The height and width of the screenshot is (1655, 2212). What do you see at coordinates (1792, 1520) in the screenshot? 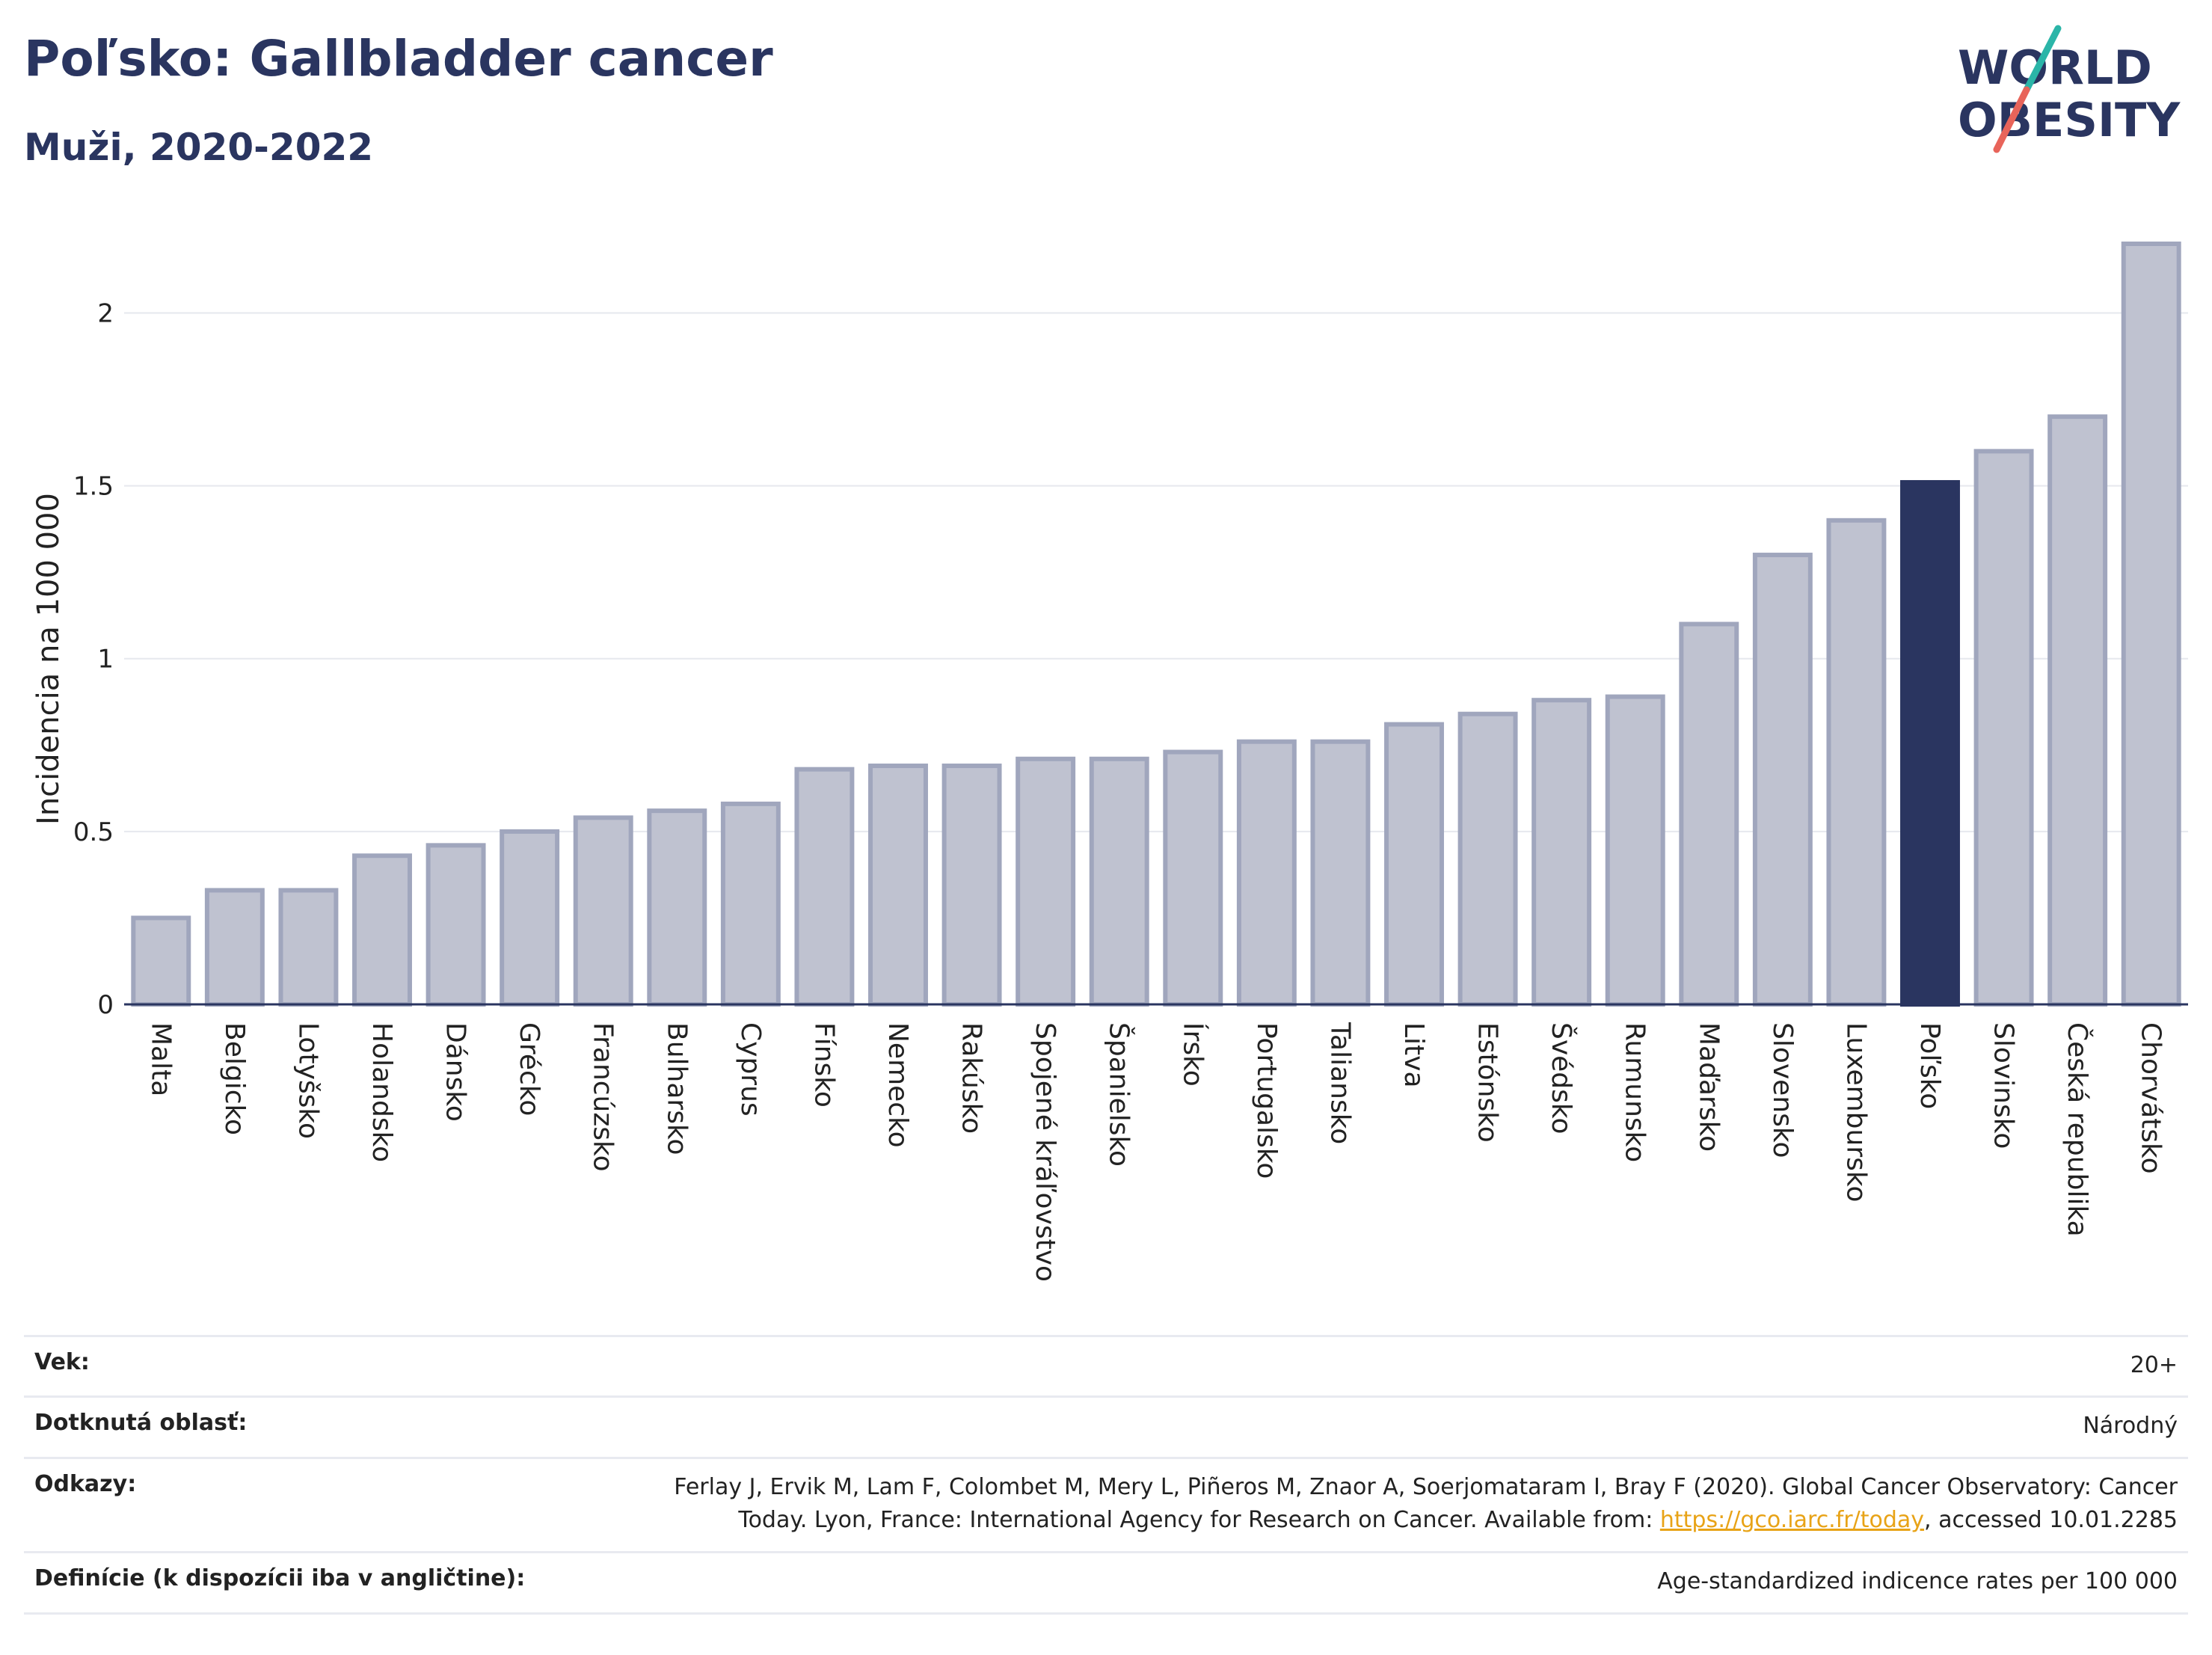
I see `references-link: https://gco.iarc.fr/today` at bounding box center [1792, 1520].